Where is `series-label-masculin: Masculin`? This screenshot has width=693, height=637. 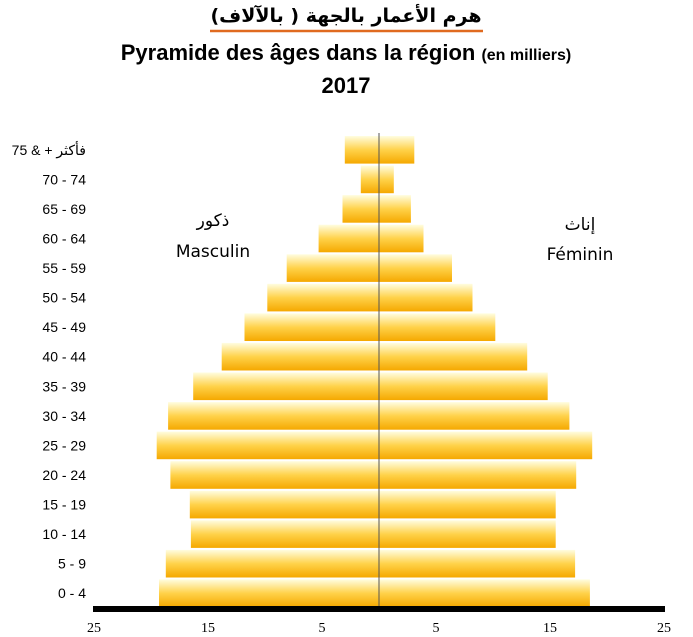
series-label-masculin: Masculin is located at coordinates (213, 252).